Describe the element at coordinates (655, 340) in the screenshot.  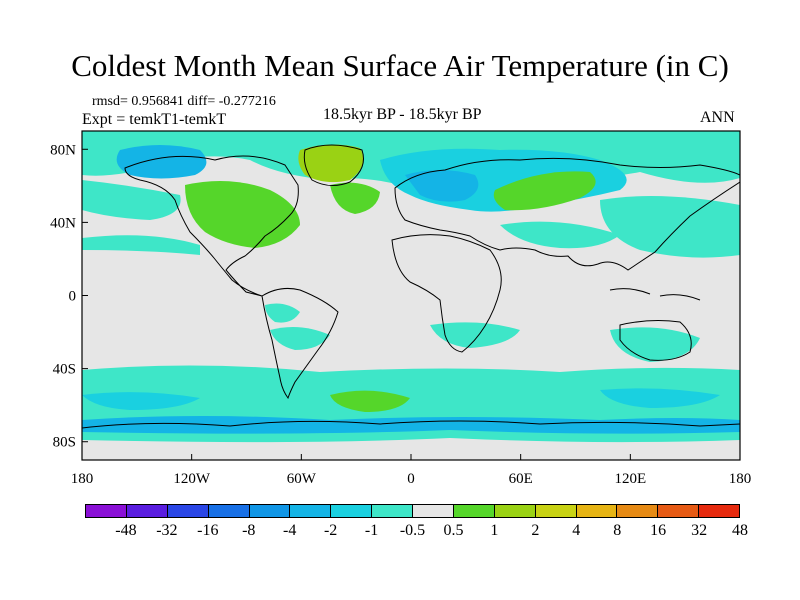
I see `coastline-australia` at that location.